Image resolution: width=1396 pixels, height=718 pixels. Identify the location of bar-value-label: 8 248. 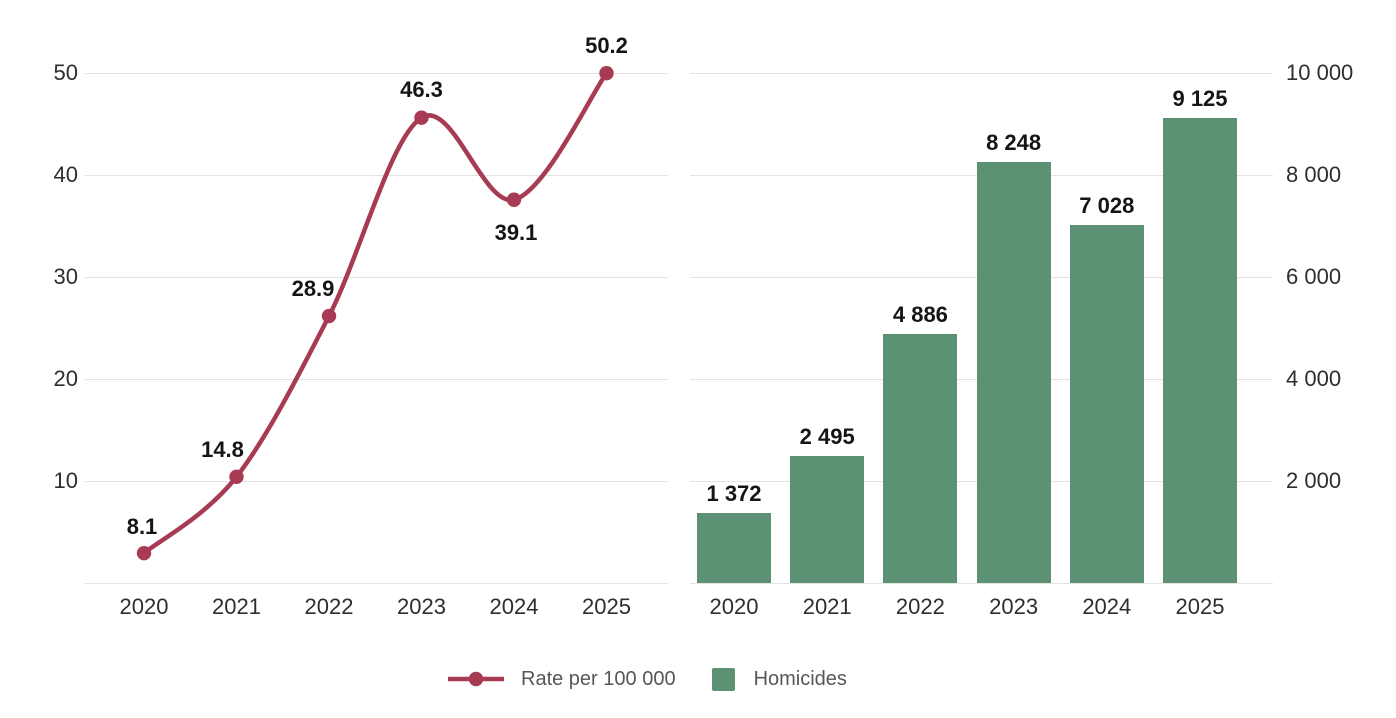
(1014, 143).